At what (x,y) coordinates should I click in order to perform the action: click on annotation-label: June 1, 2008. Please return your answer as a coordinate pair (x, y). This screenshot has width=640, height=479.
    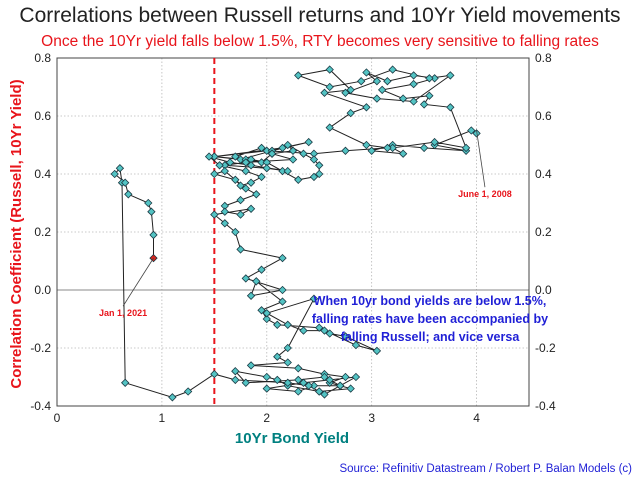
    Looking at the image, I should click on (485, 194).